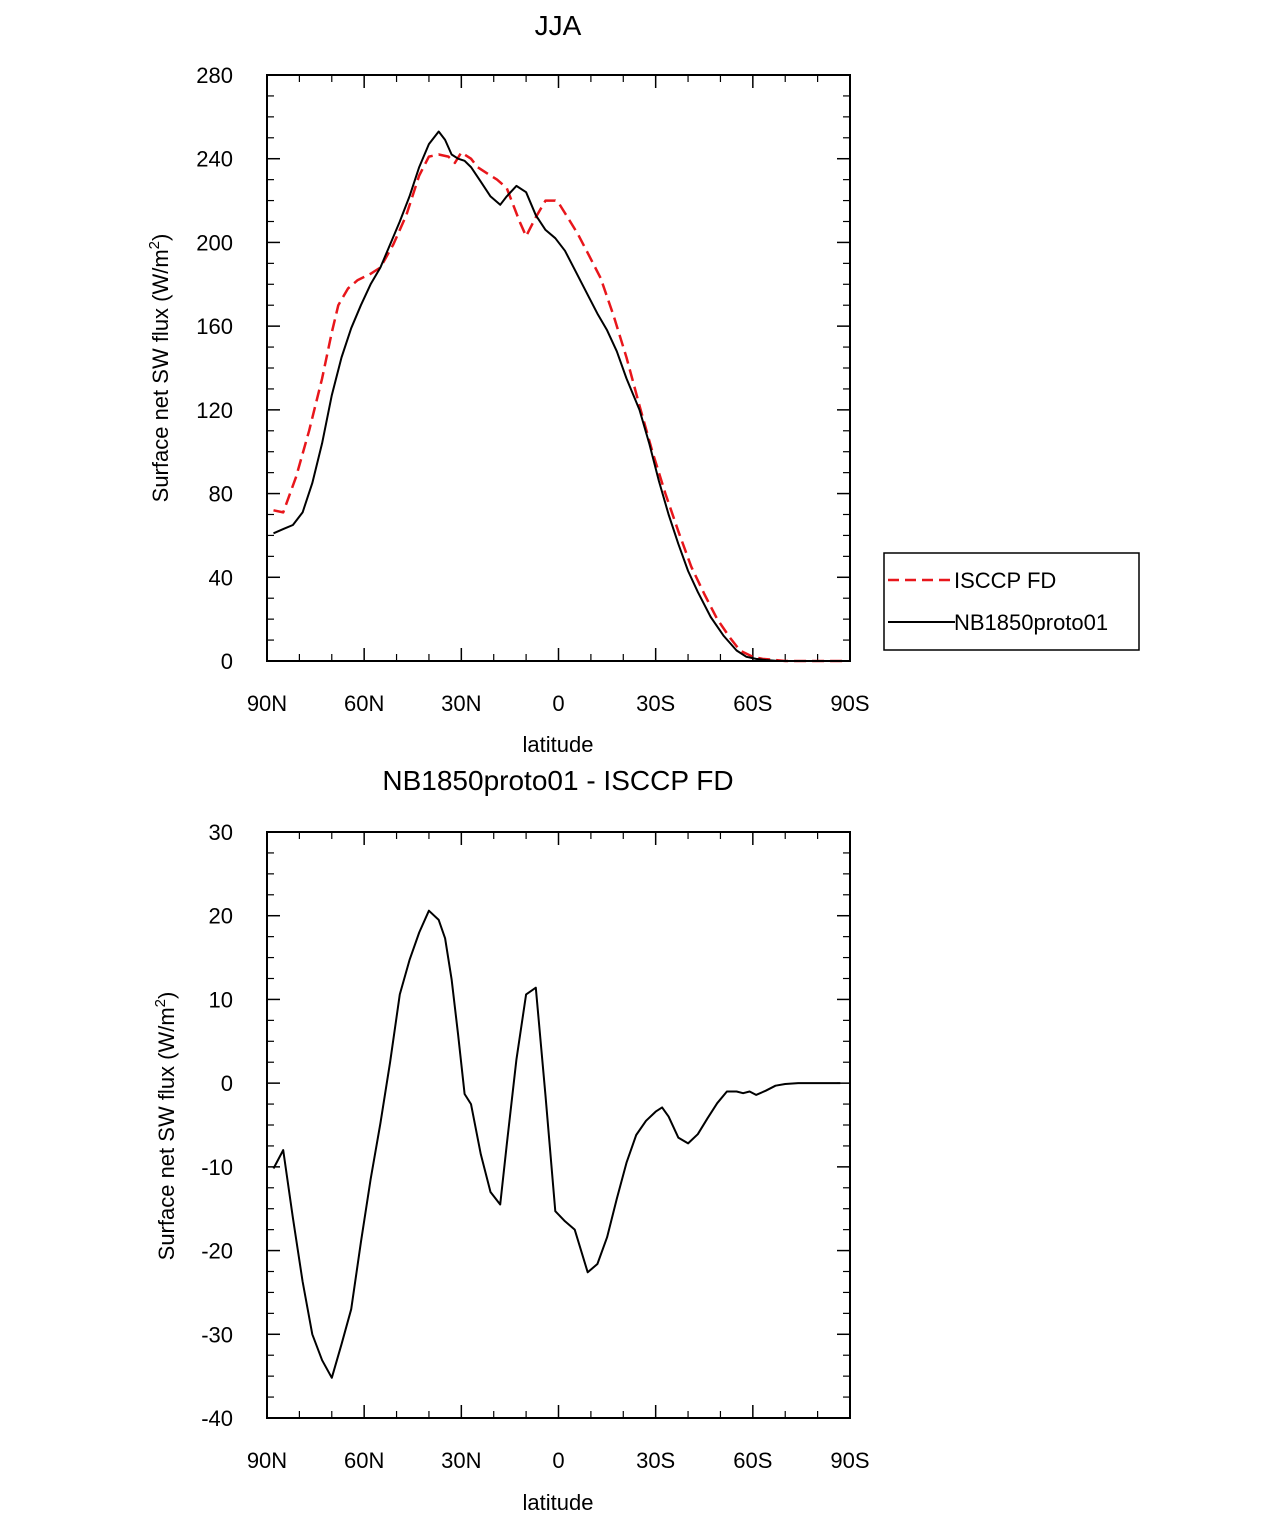 The height and width of the screenshot is (1517, 1285). Describe the element at coordinates (214, 159) in the screenshot. I see `y-tick-label: 240` at that location.